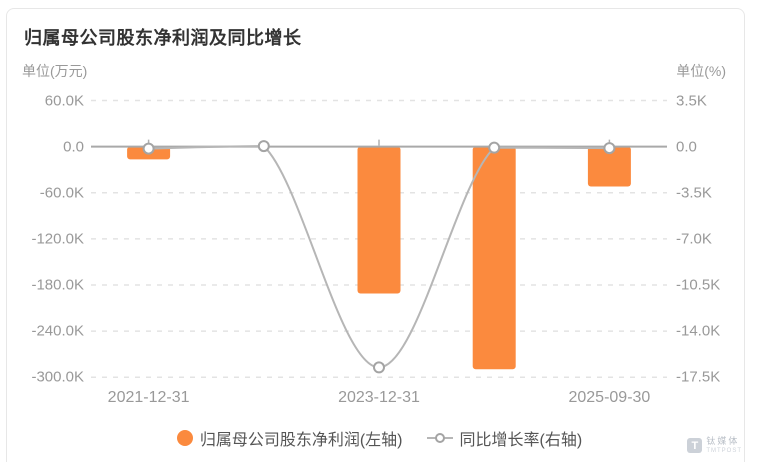 The width and height of the screenshot is (758, 462). What do you see at coordinates (521, 440) in the screenshot?
I see `legend-label-yoy-growth: 同比增长率(右轴)` at bounding box center [521, 440].